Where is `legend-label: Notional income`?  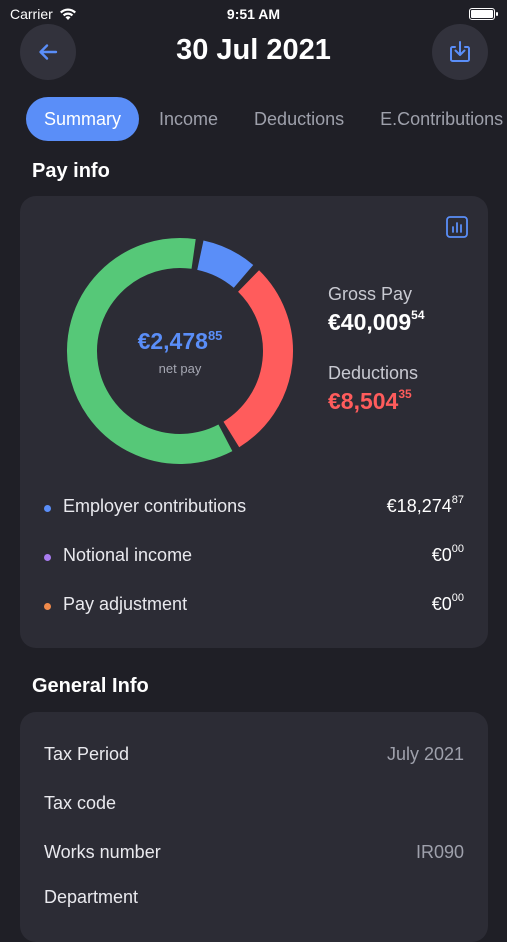 legend-label: Notional income is located at coordinates (128, 555).